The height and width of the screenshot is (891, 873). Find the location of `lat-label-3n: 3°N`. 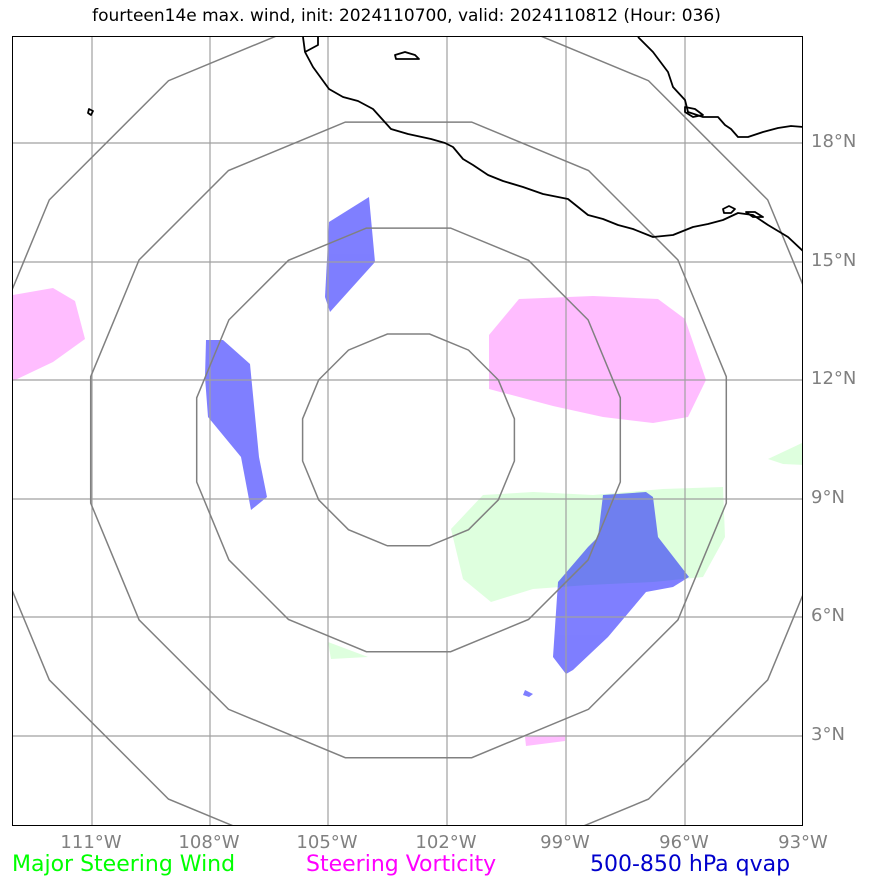

lat-label-3n: 3°N is located at coordinates (828, 734).